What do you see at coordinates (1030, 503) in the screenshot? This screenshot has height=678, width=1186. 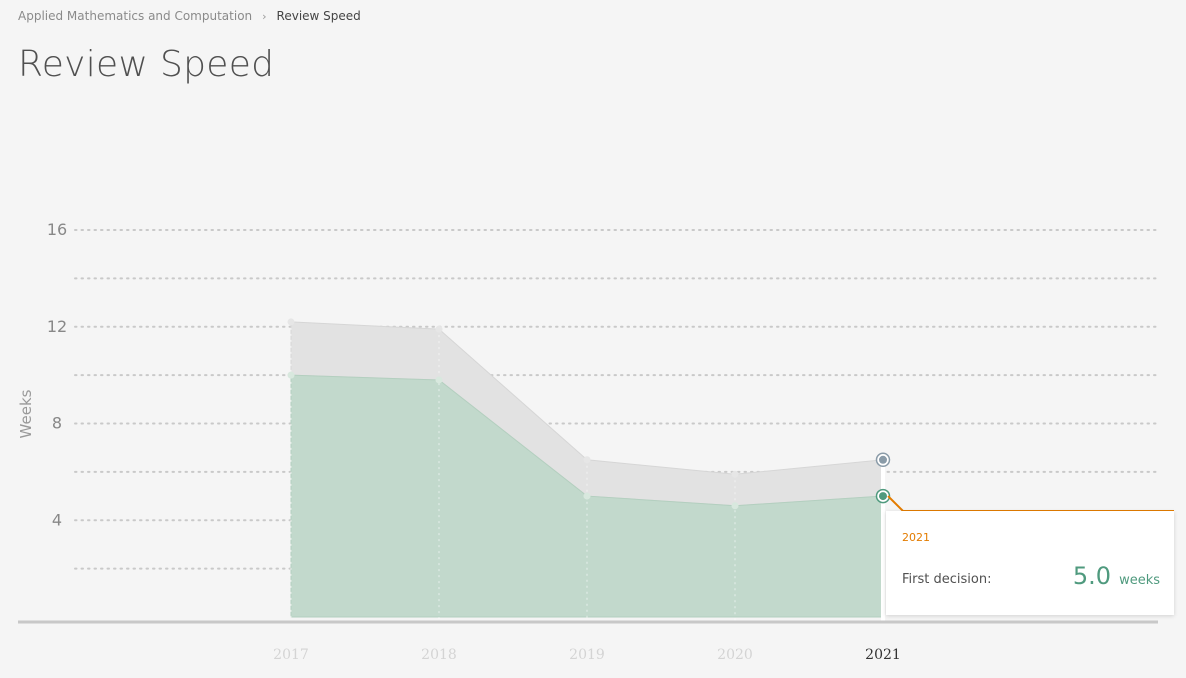 I see `tooltip-connector` at bounding box center [1030, 503].